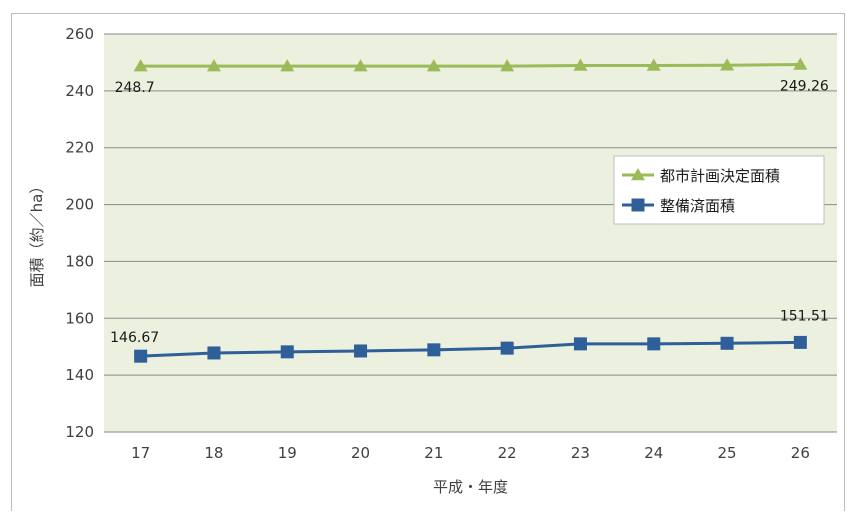 The width and height of the screenshot is (847, 512). What do you see at coordinates (37, 233) in the screenshot?
I see `y-axis-title: 面積（約／ha）` at bounding box center [37, 233].